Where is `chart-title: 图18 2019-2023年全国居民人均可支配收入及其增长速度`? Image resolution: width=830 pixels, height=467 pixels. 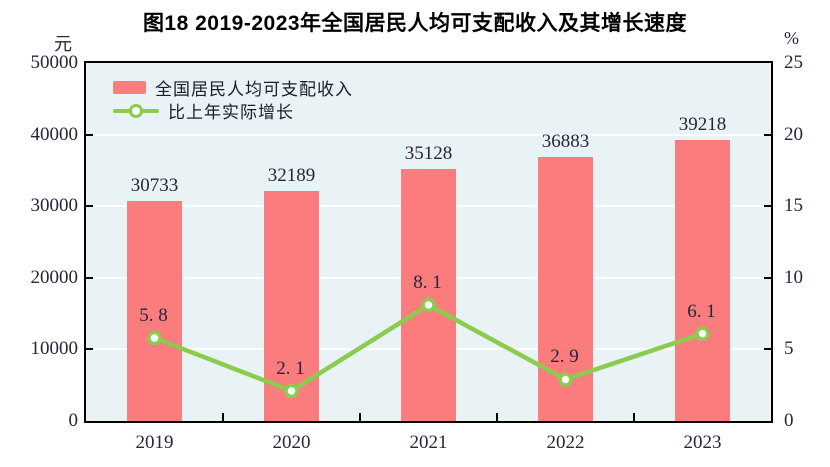
chart-title: 图18 2019-2023年全国居民人均可支配收入及其增长速度 is located at coordinates (415, 23).